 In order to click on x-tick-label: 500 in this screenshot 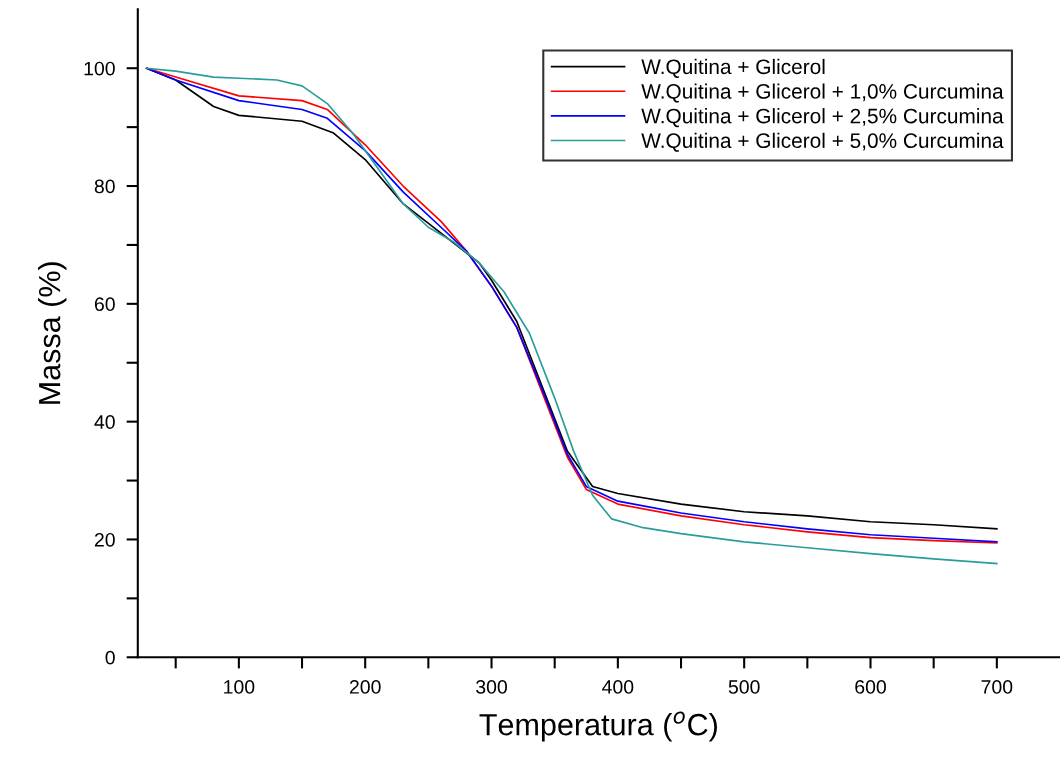, I will do `click(744, 687)`.